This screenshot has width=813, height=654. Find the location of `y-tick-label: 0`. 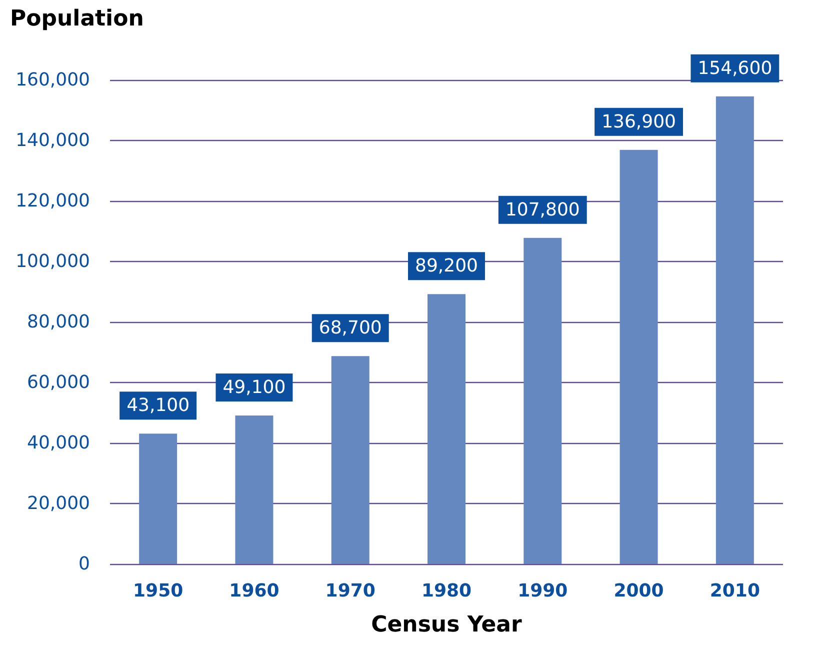

y-tick-label: 0 is located at coordinates (84, 564).